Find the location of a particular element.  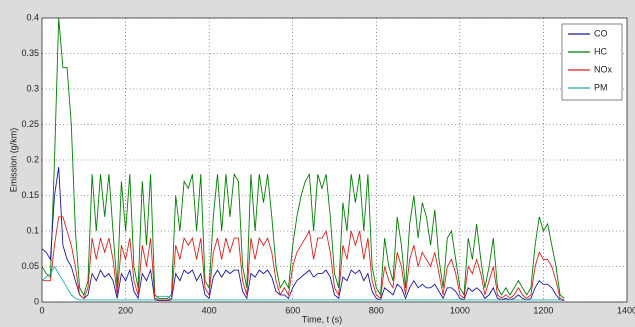

y-tick-label: 0.3 is located at coordinates (32, 88).